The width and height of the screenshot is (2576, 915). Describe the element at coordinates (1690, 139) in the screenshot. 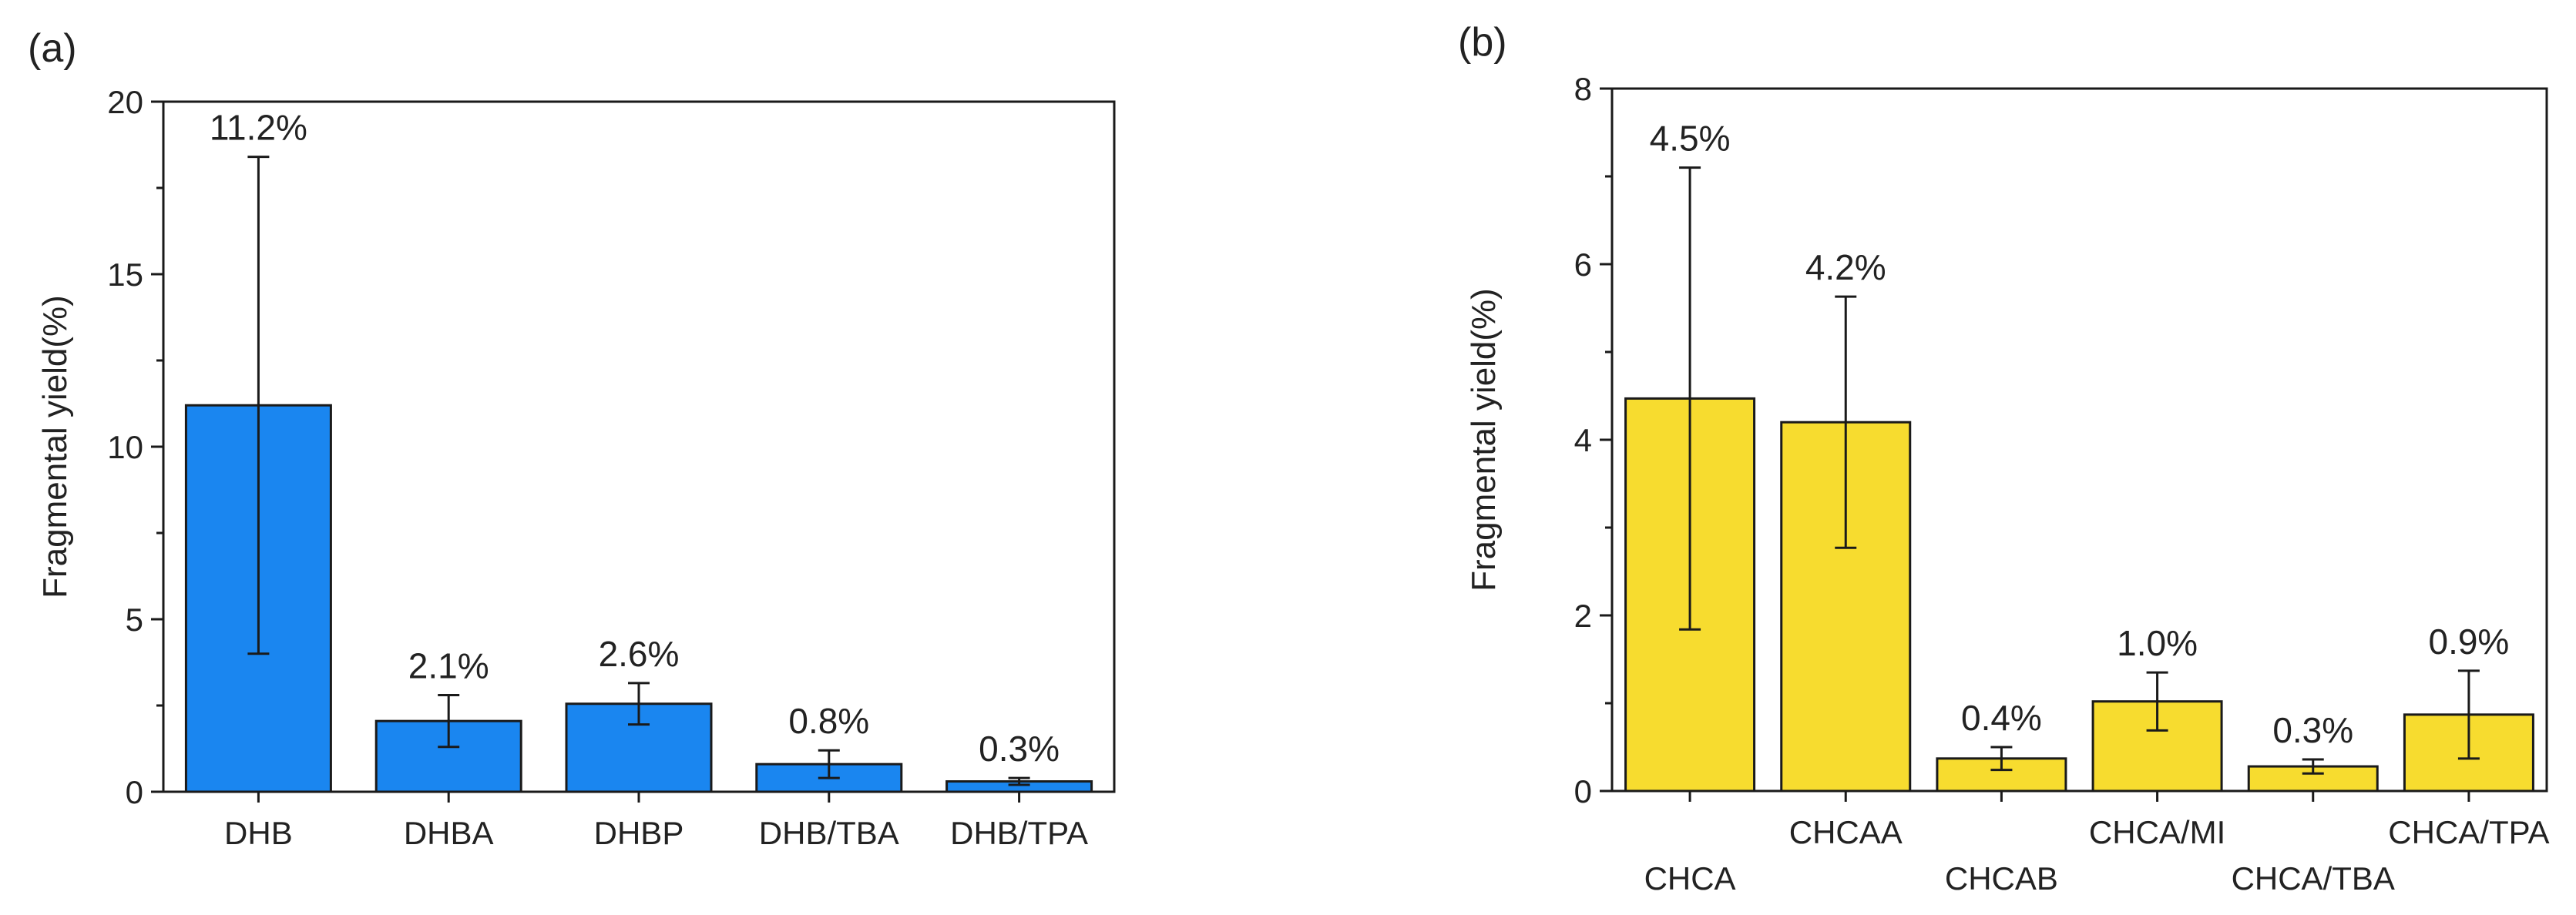

I see `panel-b-data-label: 4.5%` at that location.